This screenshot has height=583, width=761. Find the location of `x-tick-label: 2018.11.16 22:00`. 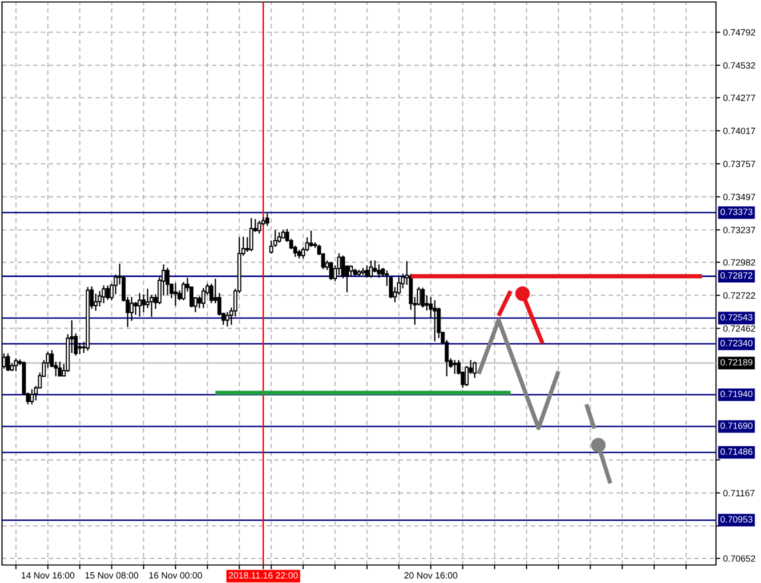

x-tick-label: 2018.11.16 22:00 is located at coordinates (263, 575).